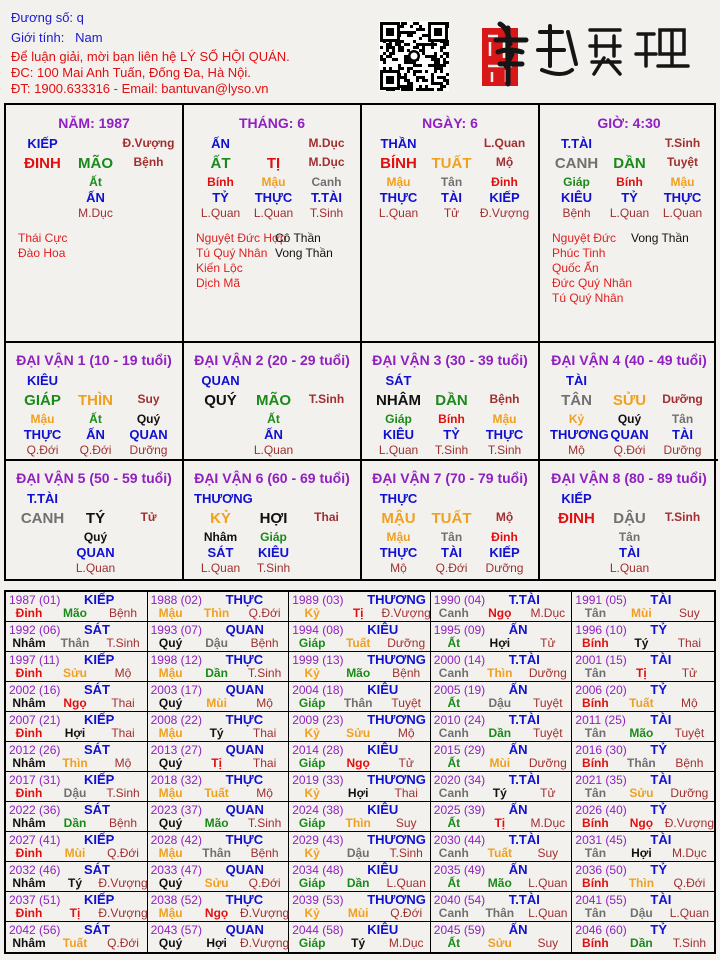 The height and width of the screenshot is (960, 720). What do you see at coordinates (77, 757) in the screenshot?
I see `year-cell: 2012 (26) SÁT Nhâm Thìn Mộ` at bounding box center [77, 757].